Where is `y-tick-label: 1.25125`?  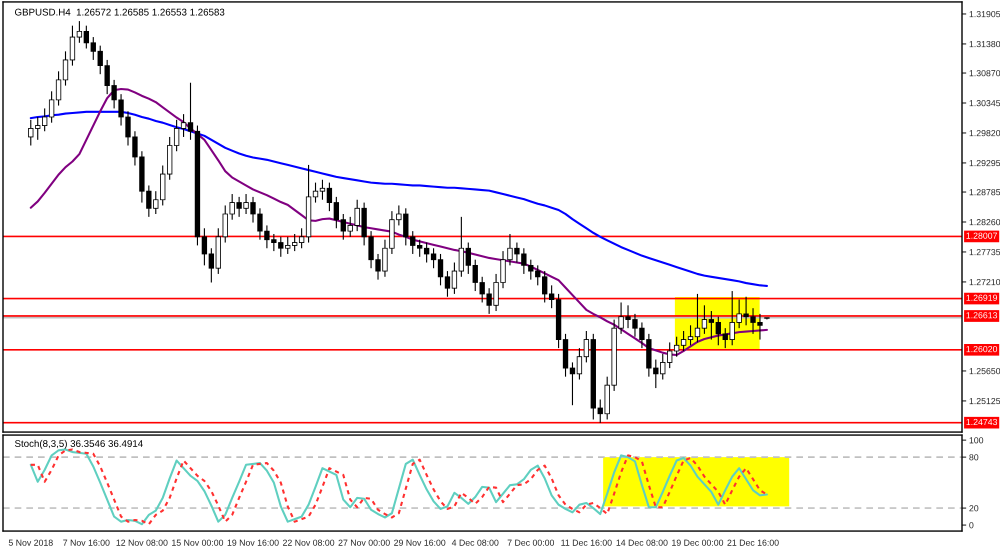 y-tick-label: 1.25125 is located at coordinates (985, 401).